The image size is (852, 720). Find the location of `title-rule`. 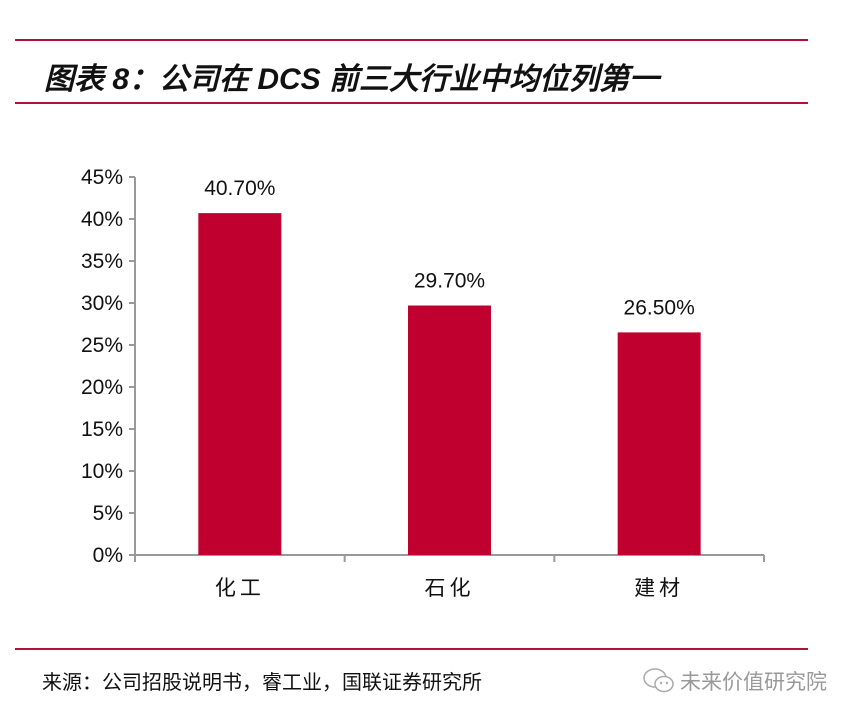

title-rule is located at coordinates (411, 103).